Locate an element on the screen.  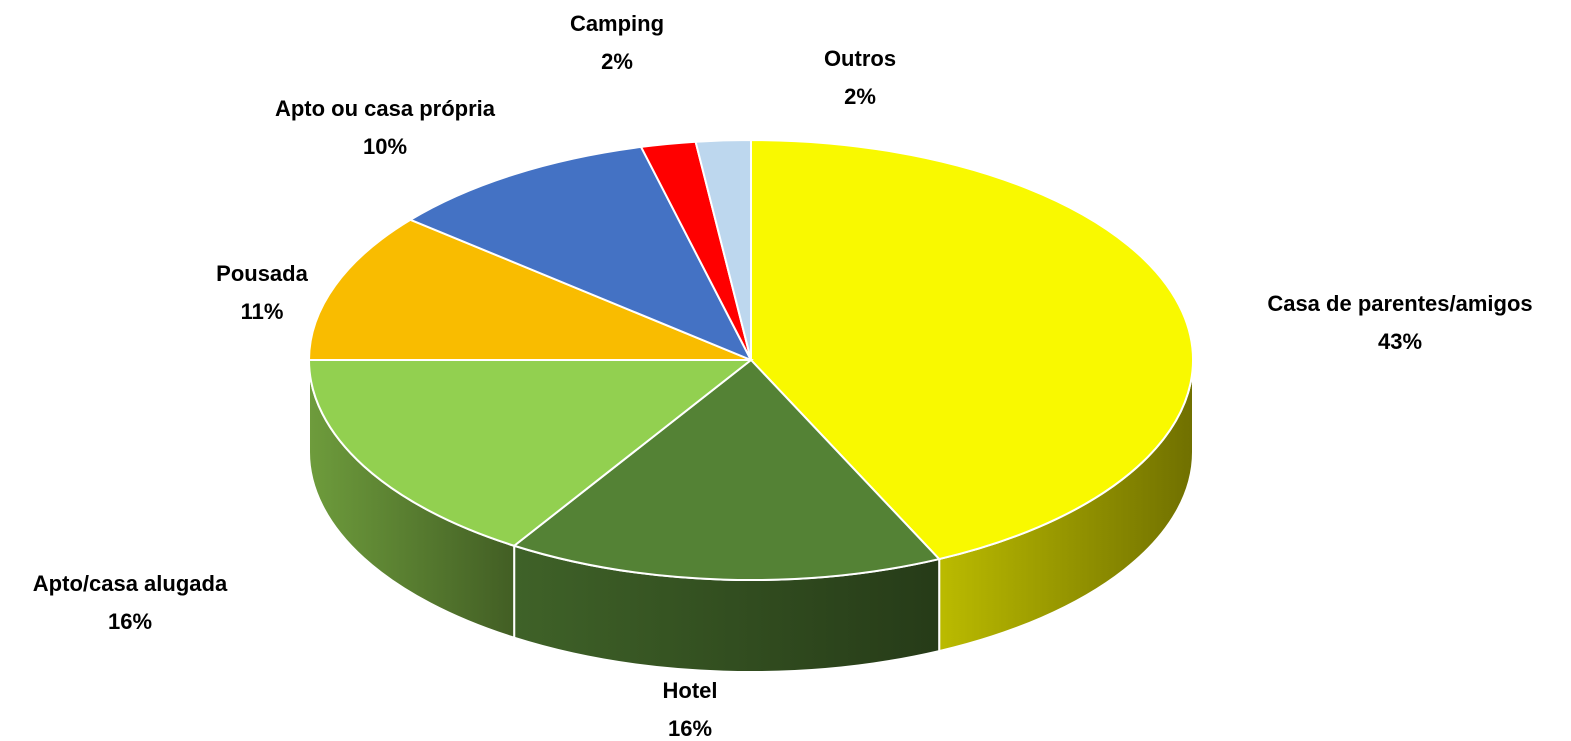
slice-label: Hotel is located at coordinates (690, 690).